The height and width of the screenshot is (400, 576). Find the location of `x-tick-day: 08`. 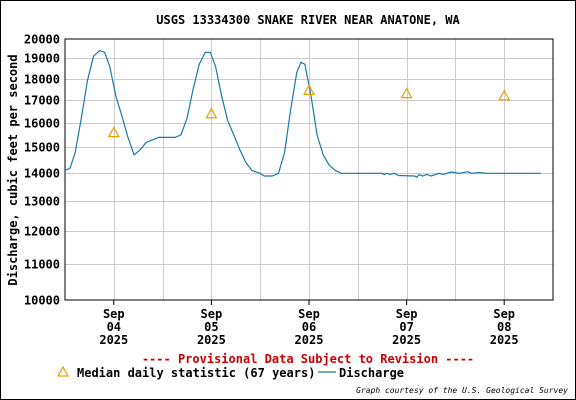

x-tick-day: 08 is located at coordinates (504, 327).